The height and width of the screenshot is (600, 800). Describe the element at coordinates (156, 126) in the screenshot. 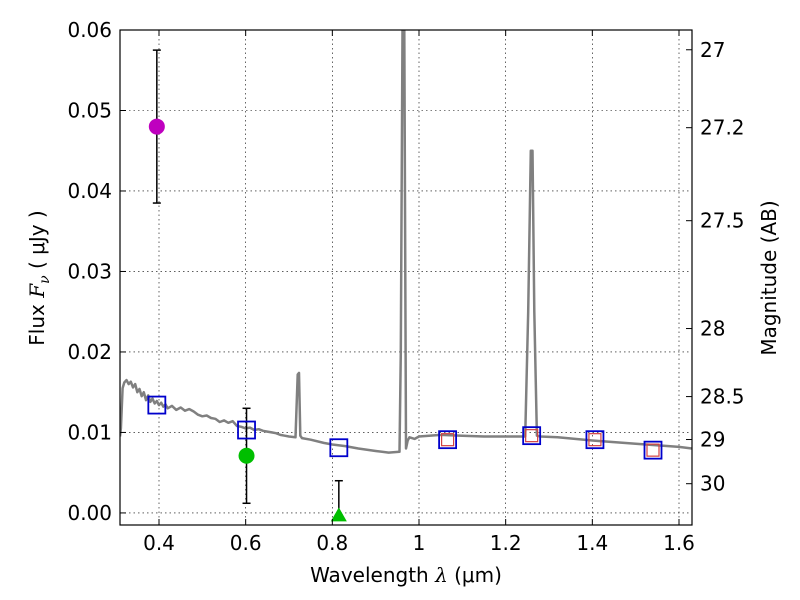

I see `magenta-data-point` at that location.